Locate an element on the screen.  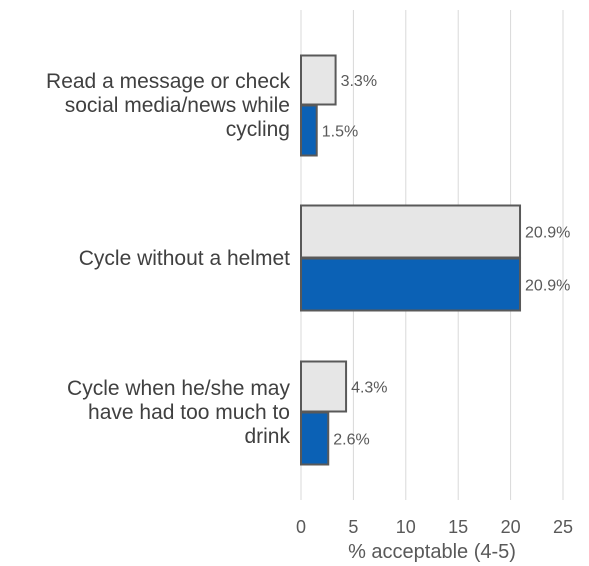
category-label: social media/news while is located at coordinates (177, 105).